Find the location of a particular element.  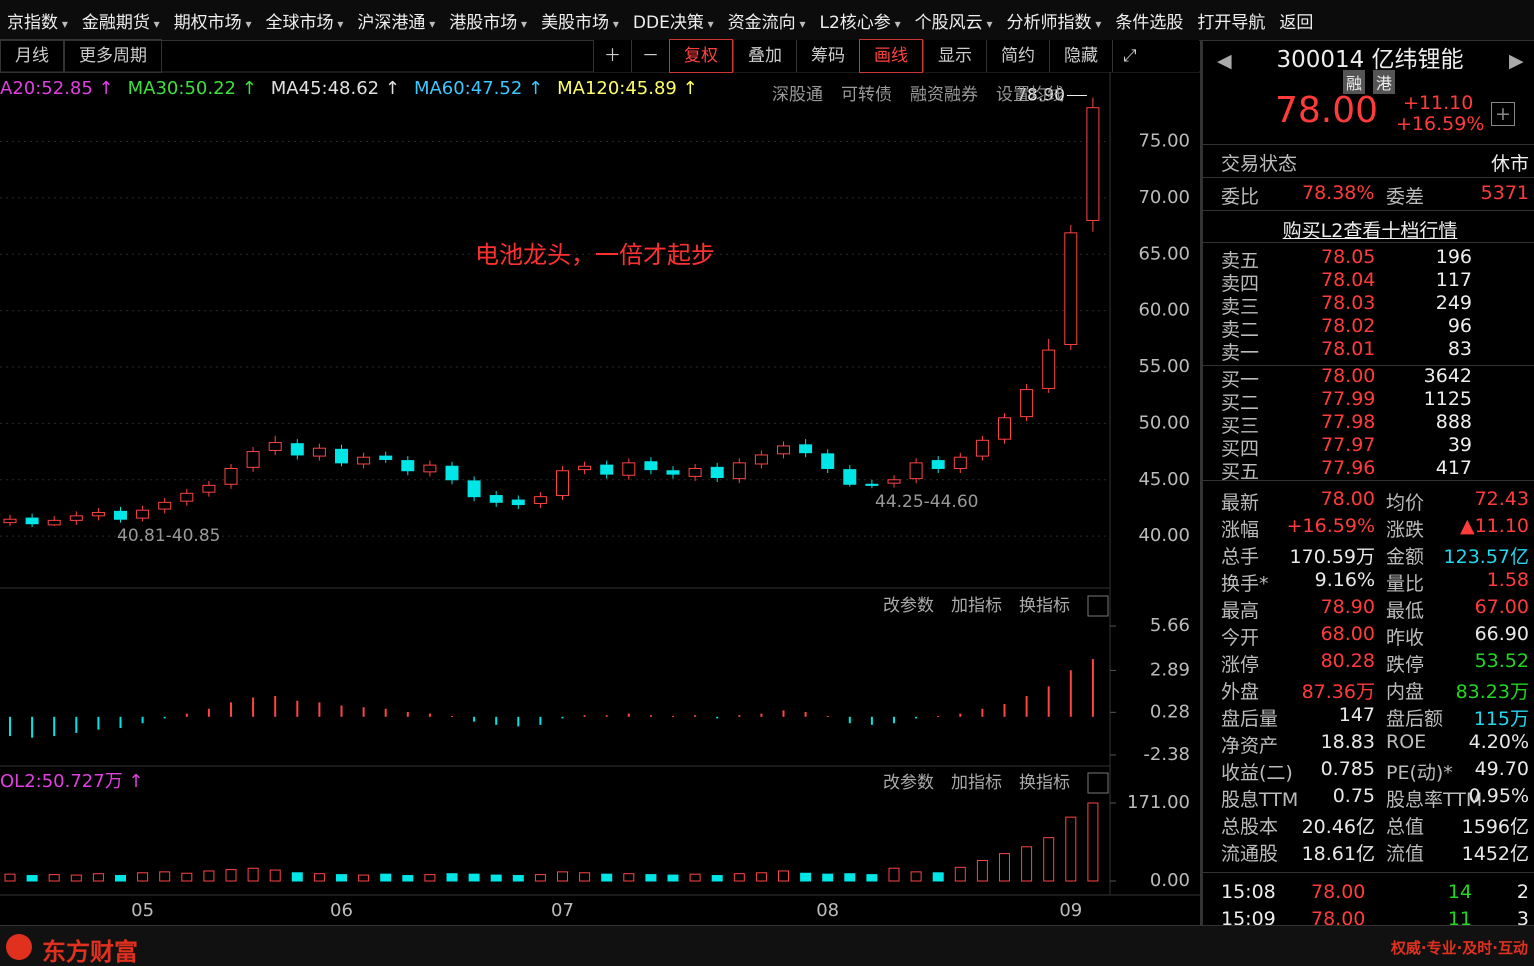

tool-button: 叠加 is located at coordinates (764, 56).